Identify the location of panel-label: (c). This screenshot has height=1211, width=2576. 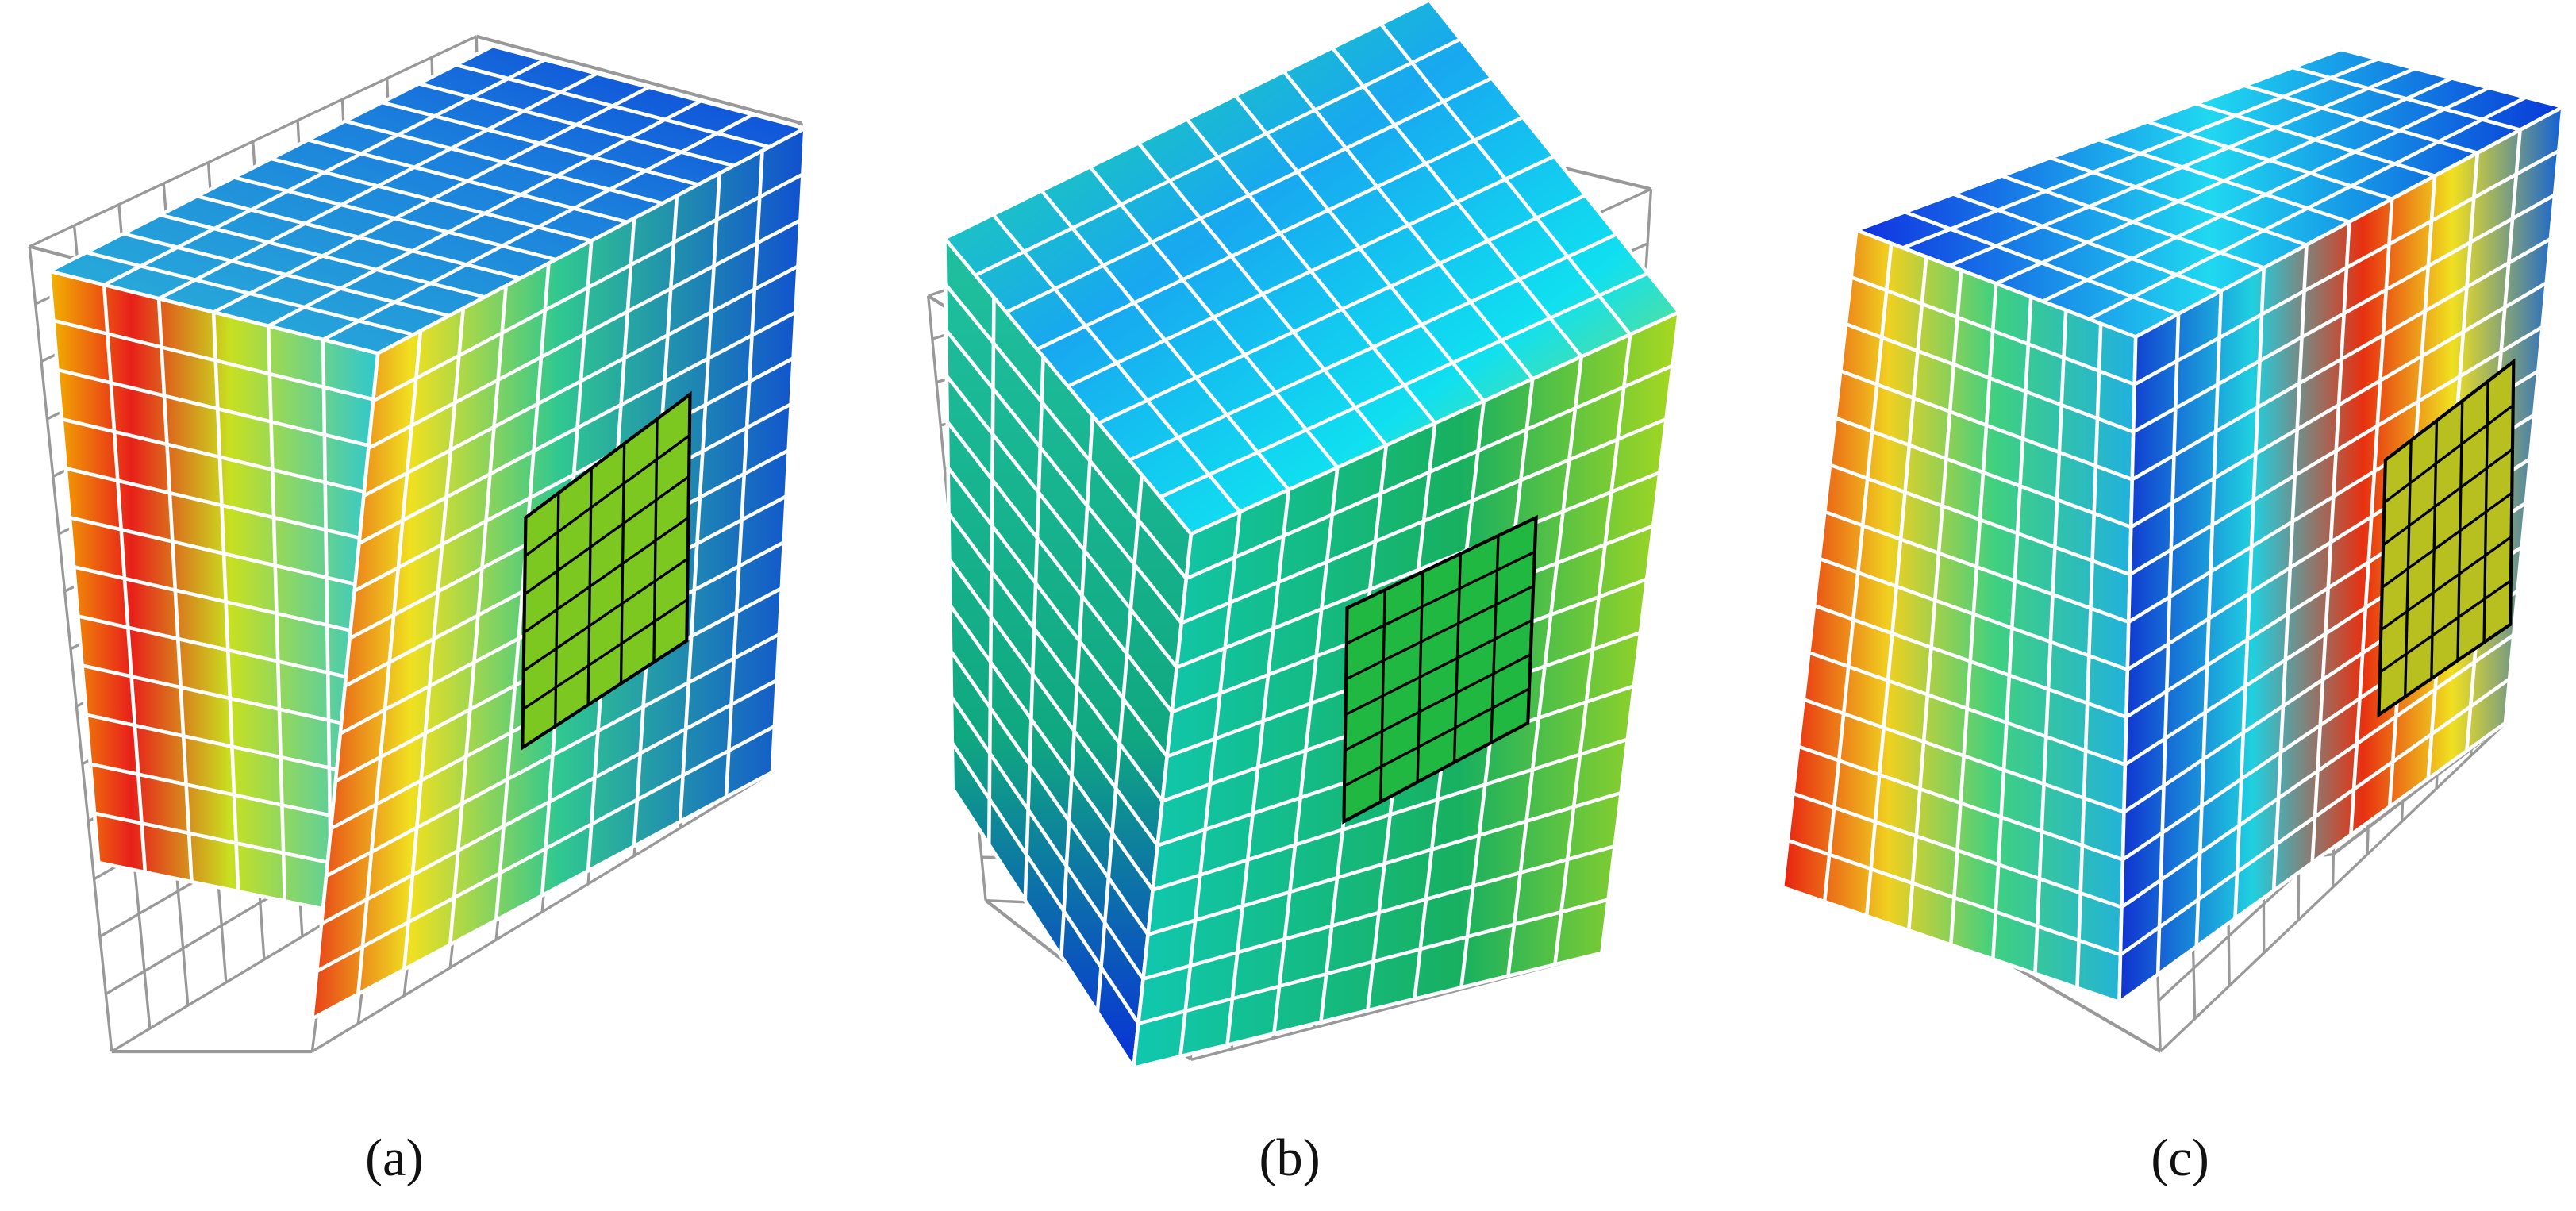
(2180, 1158).